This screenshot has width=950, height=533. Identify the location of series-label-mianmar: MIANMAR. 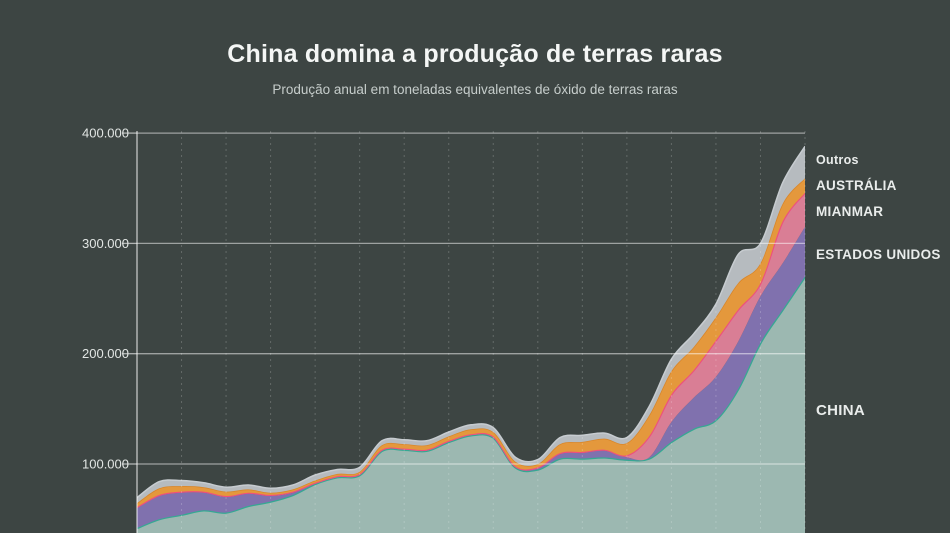
(850, 211).